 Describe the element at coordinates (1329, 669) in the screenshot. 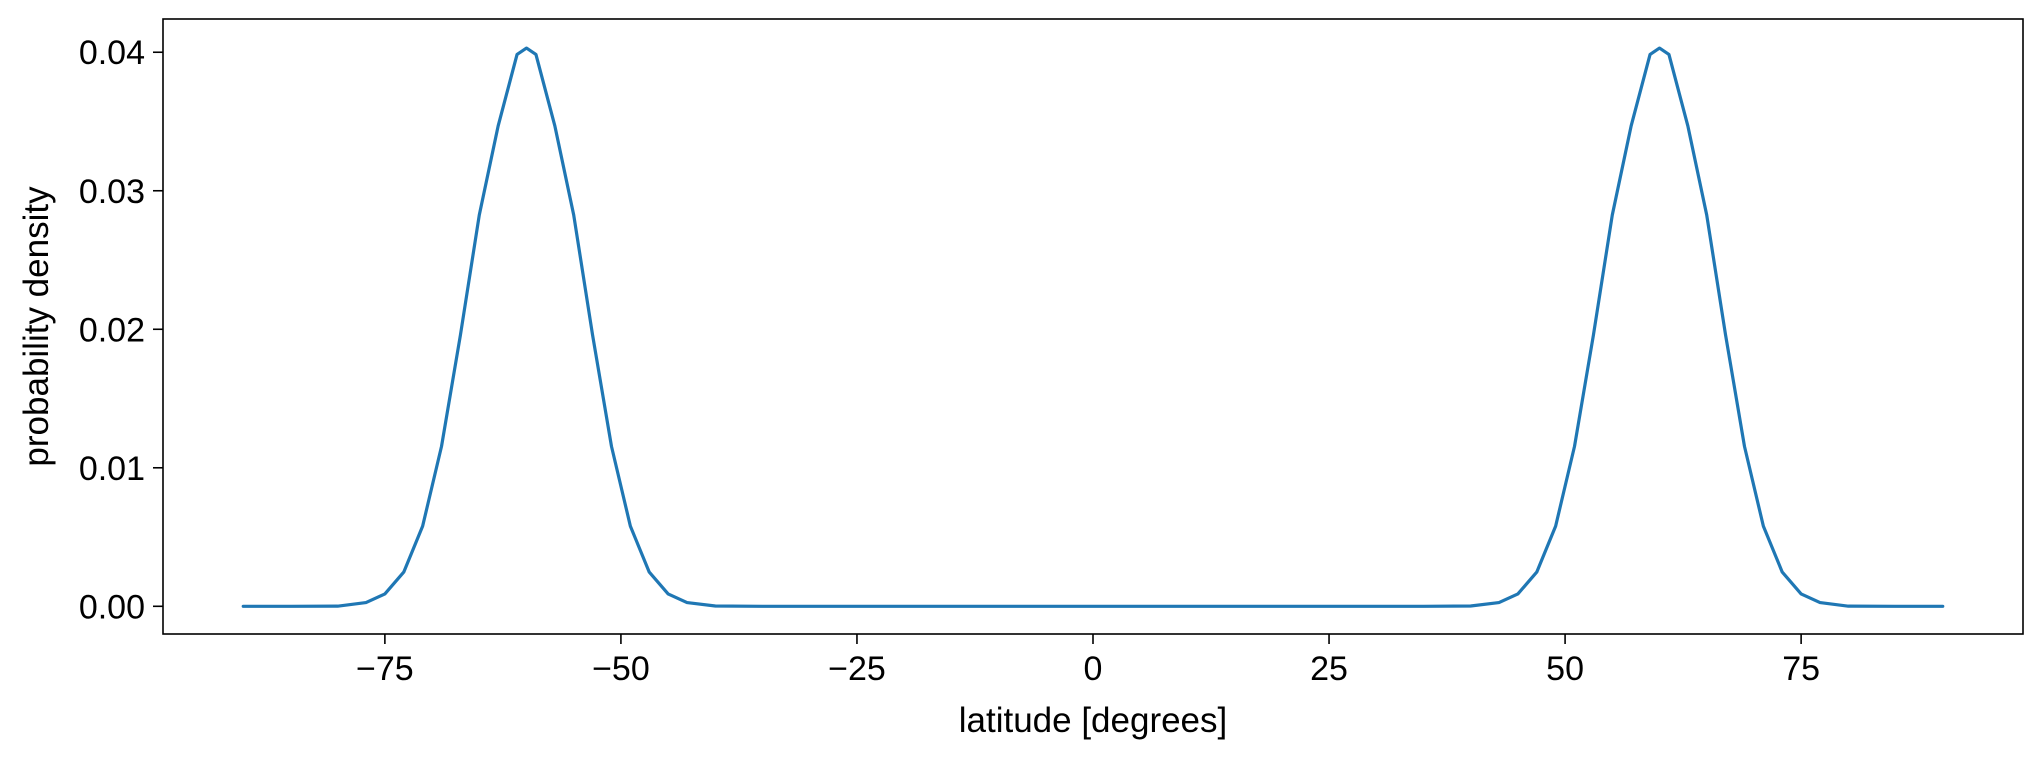

I see `x-tick-label: 25` at that location.